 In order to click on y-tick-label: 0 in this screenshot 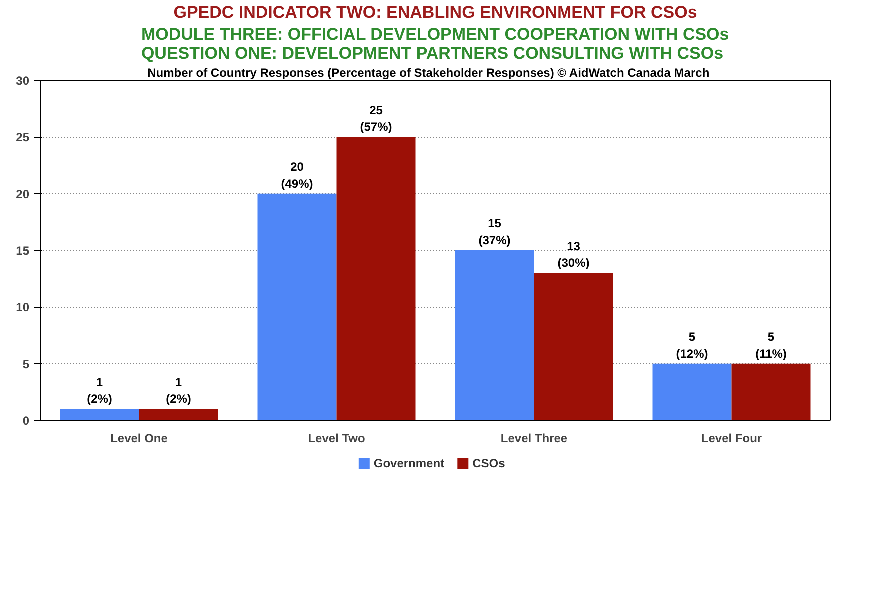, I will do `click(26, 421)`.